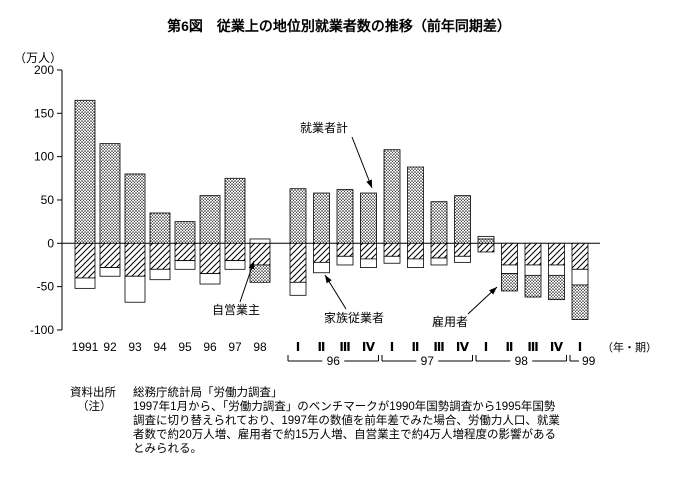  I want to click on figure-title: 第6図 従業上の地位別就業者数の推移（前年同期差）, so click(339, 26).